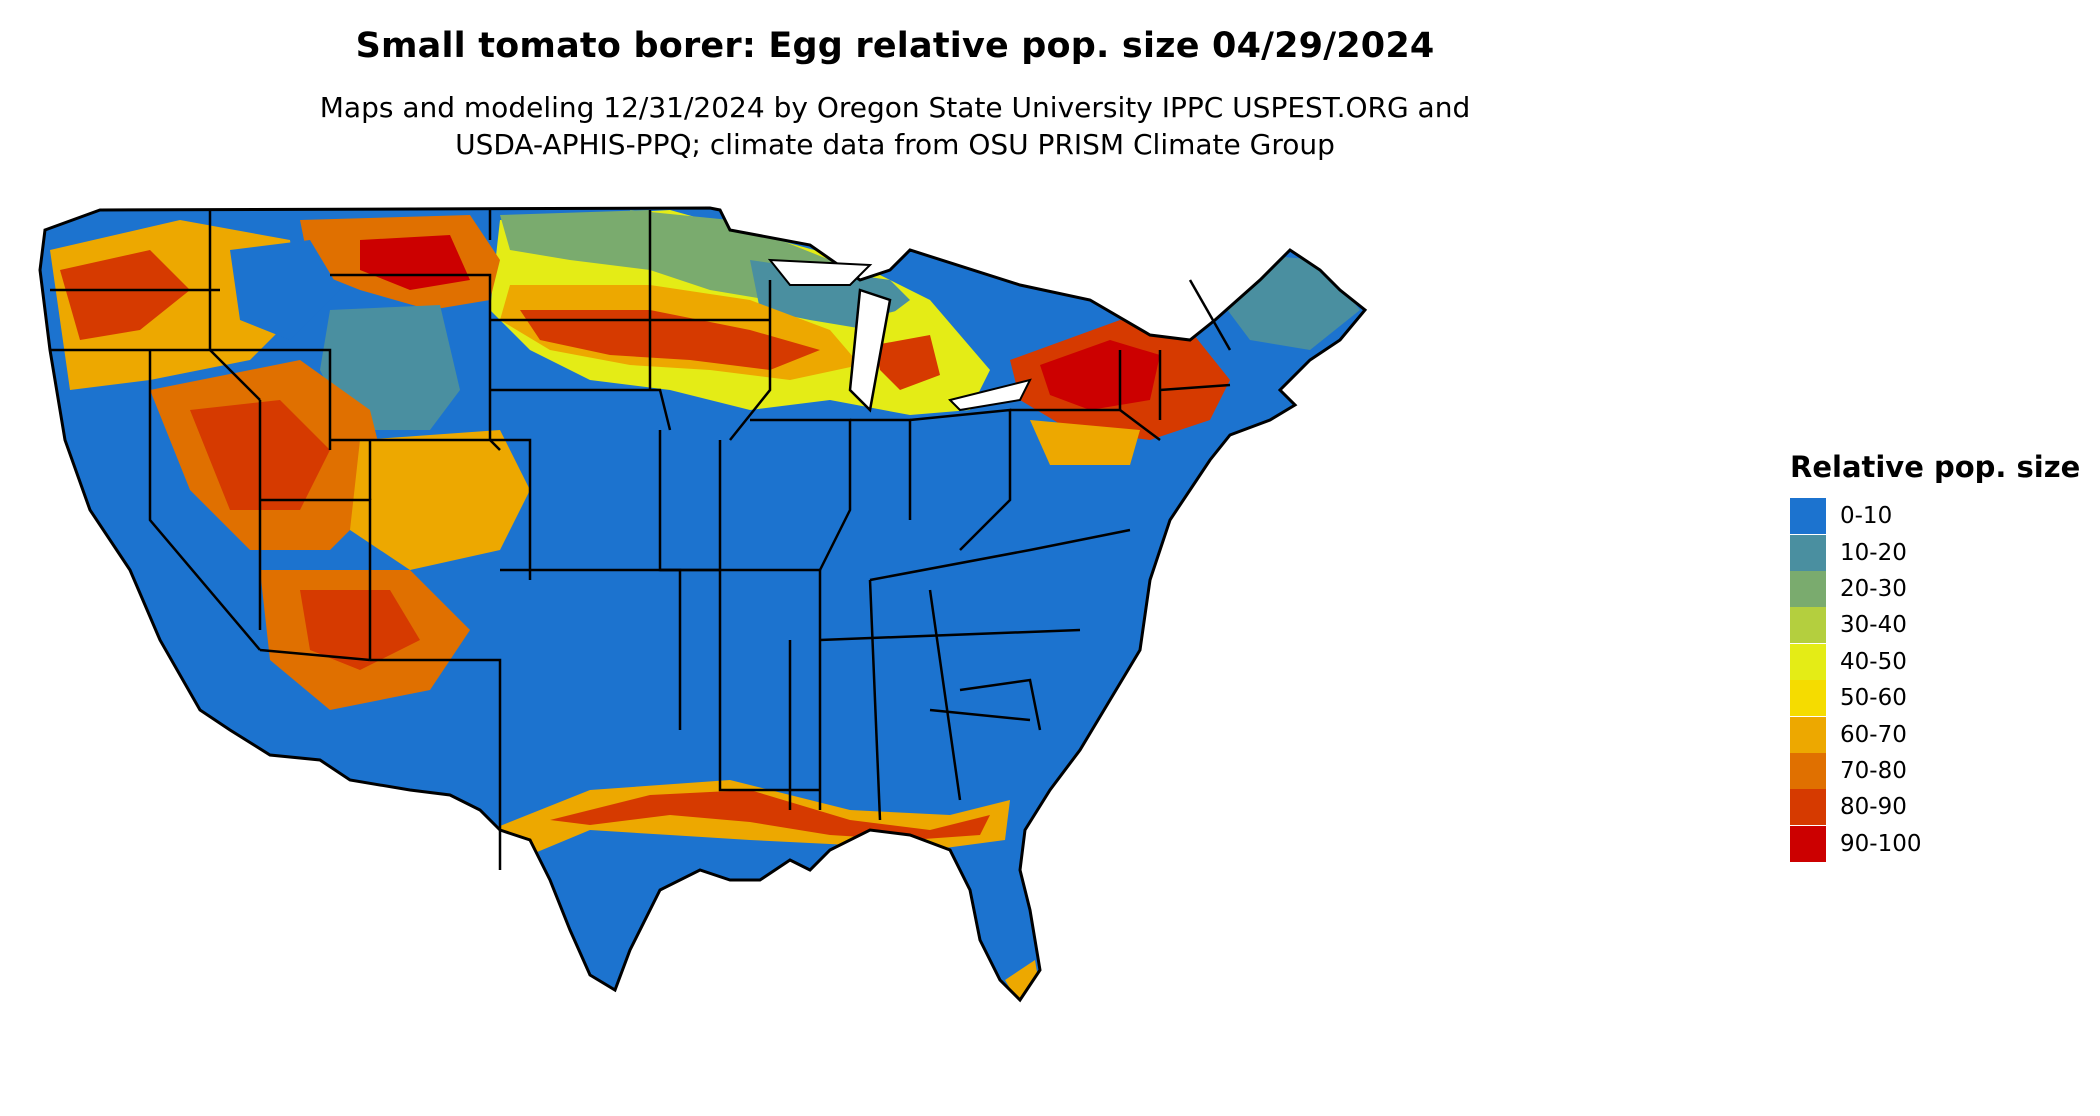 The height and width of the screenshot is (1116, 2100). I want to click on zone-sw-red, so click(360, 630).